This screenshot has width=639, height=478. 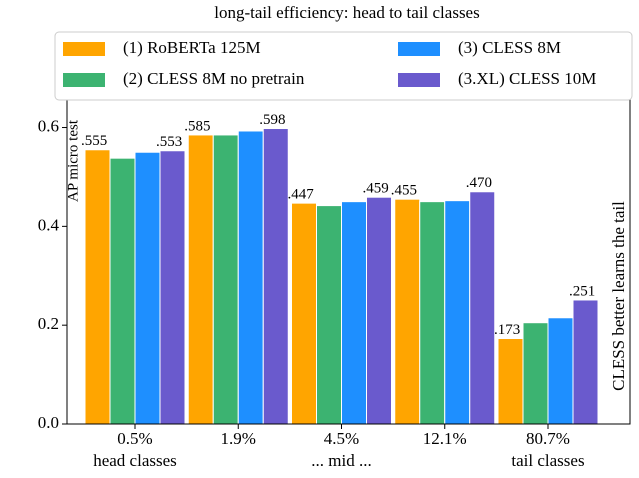 I want to click on value-label: .173, so click(x=507, y=330).